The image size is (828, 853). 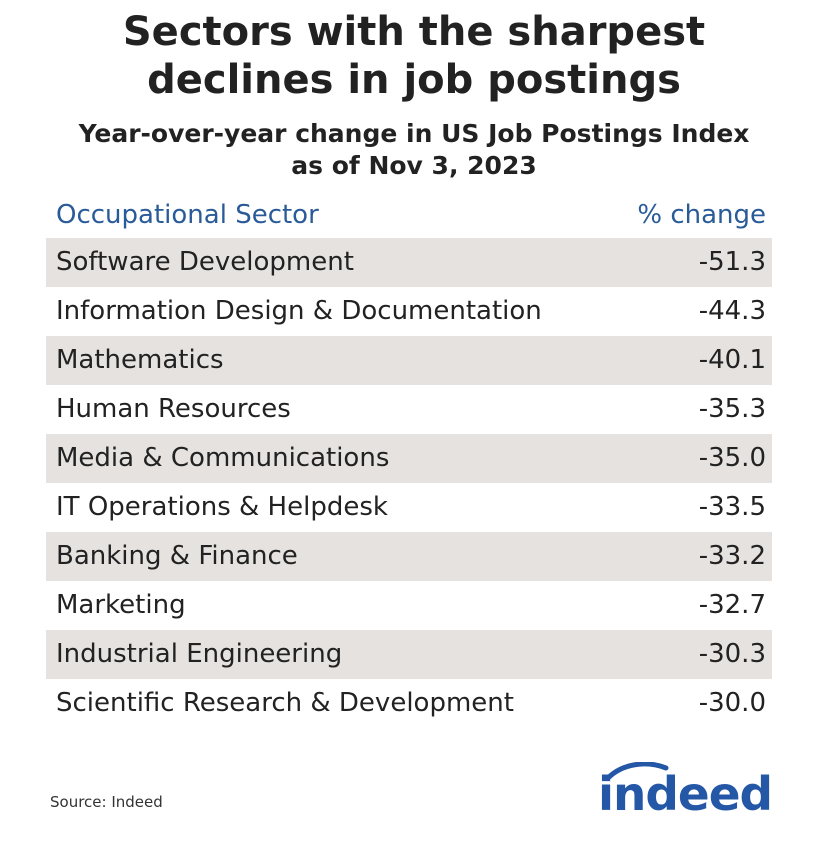 I want to click on sector-name: Mathematics, so click(x=140, y=360).